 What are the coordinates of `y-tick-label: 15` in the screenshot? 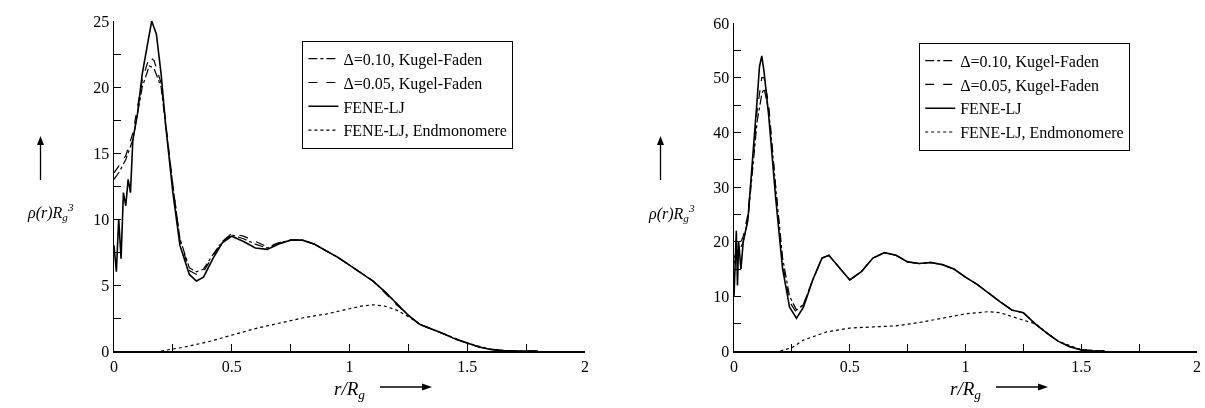 It's located at (101, 153).